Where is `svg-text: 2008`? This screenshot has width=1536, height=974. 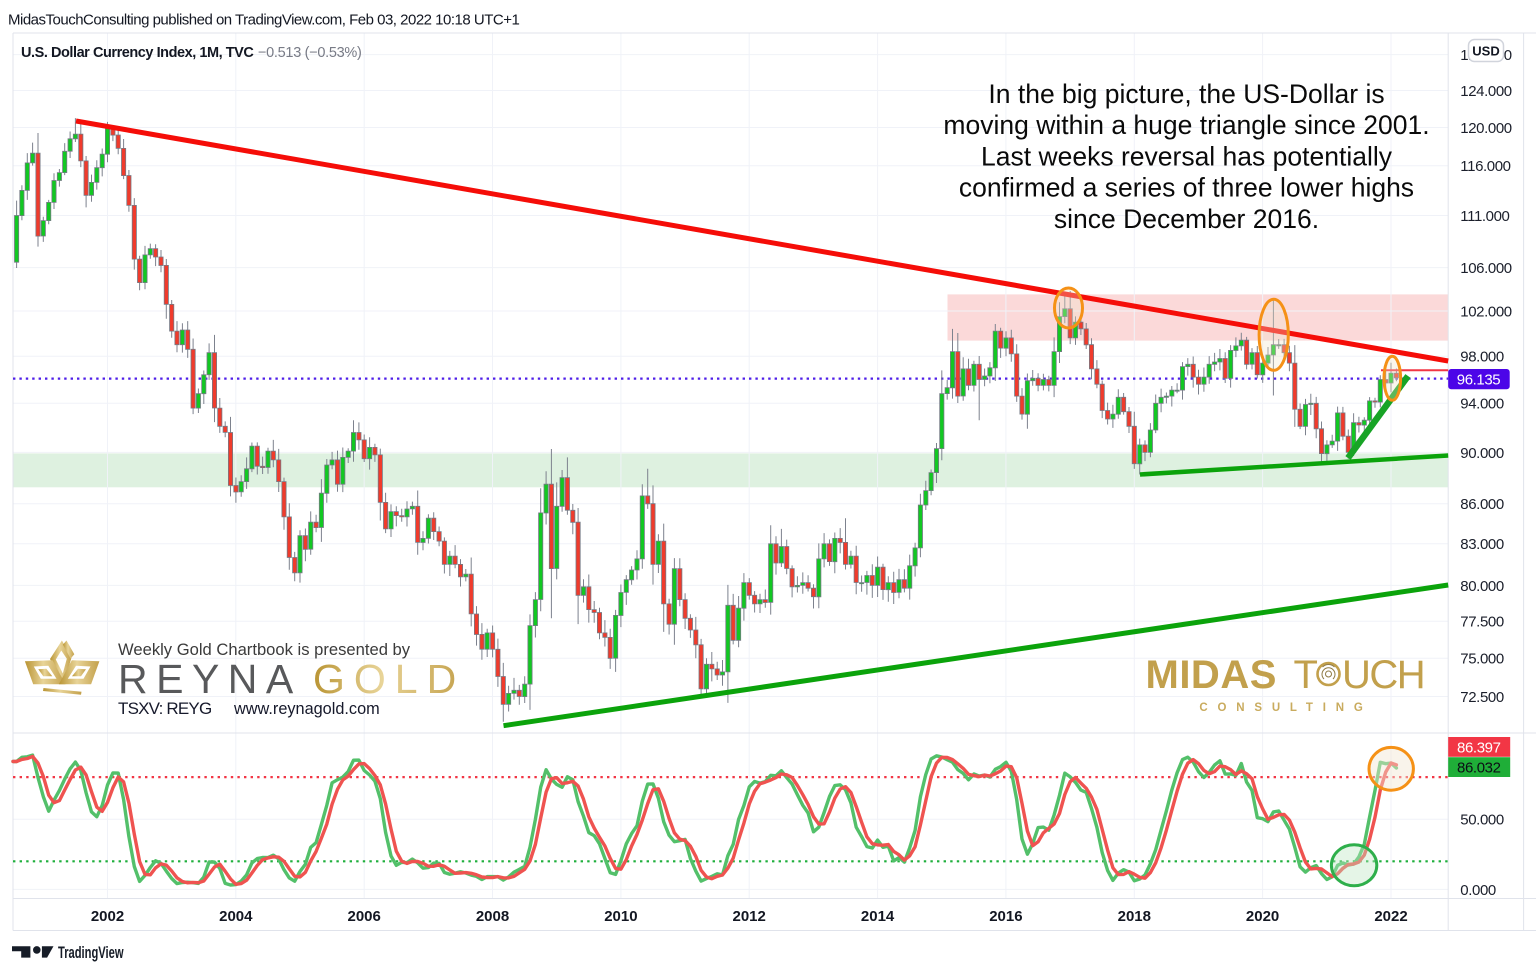
svg-text: 2008 is located at coordinates (492, 916).